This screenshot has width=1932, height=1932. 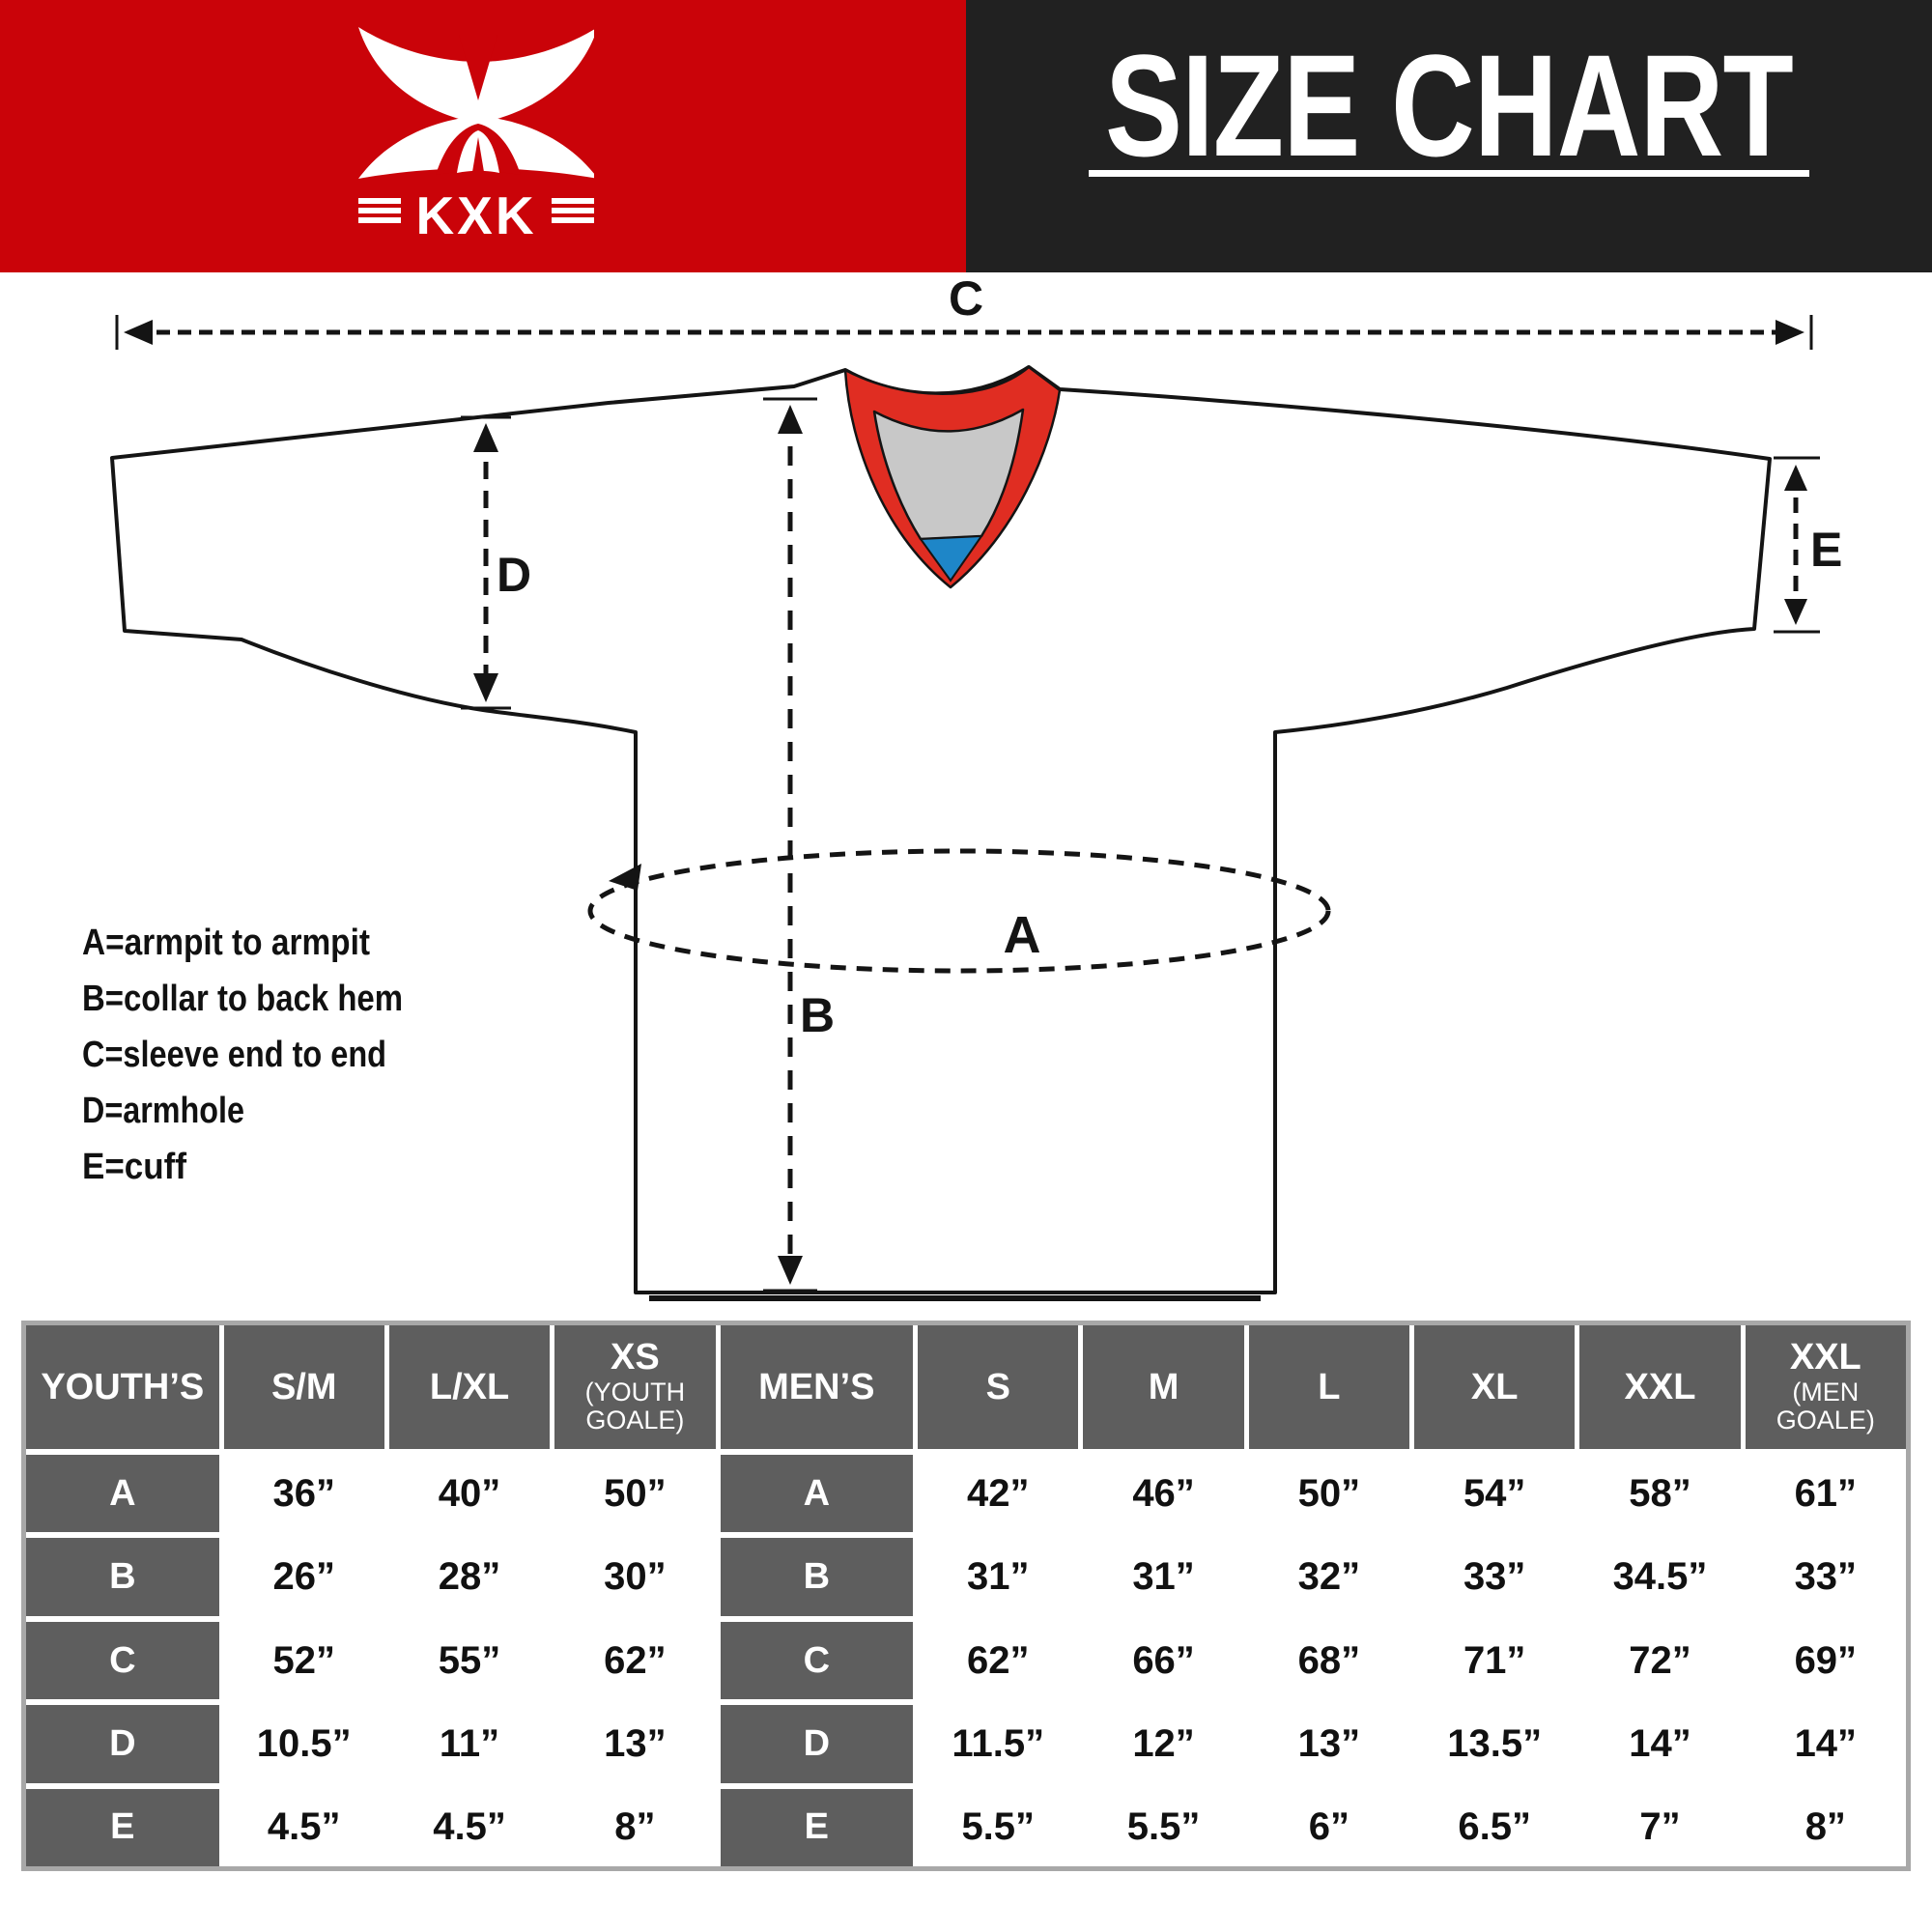 What do you see at coordinates (1495, 1494) in the screenshot?
I see `size-value-men: 54”` at bounding box center [1495, 1494].